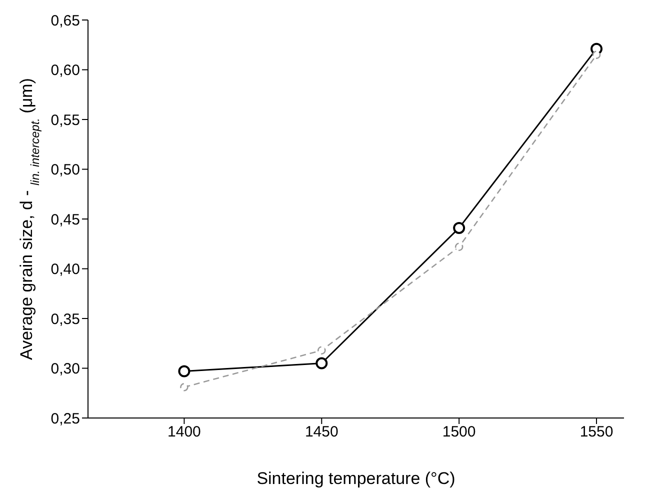  What do you see at coordinates (65, 369) in the screenshot?
I see `y-tick-label: 0,30` at bounding box center [65, 369].